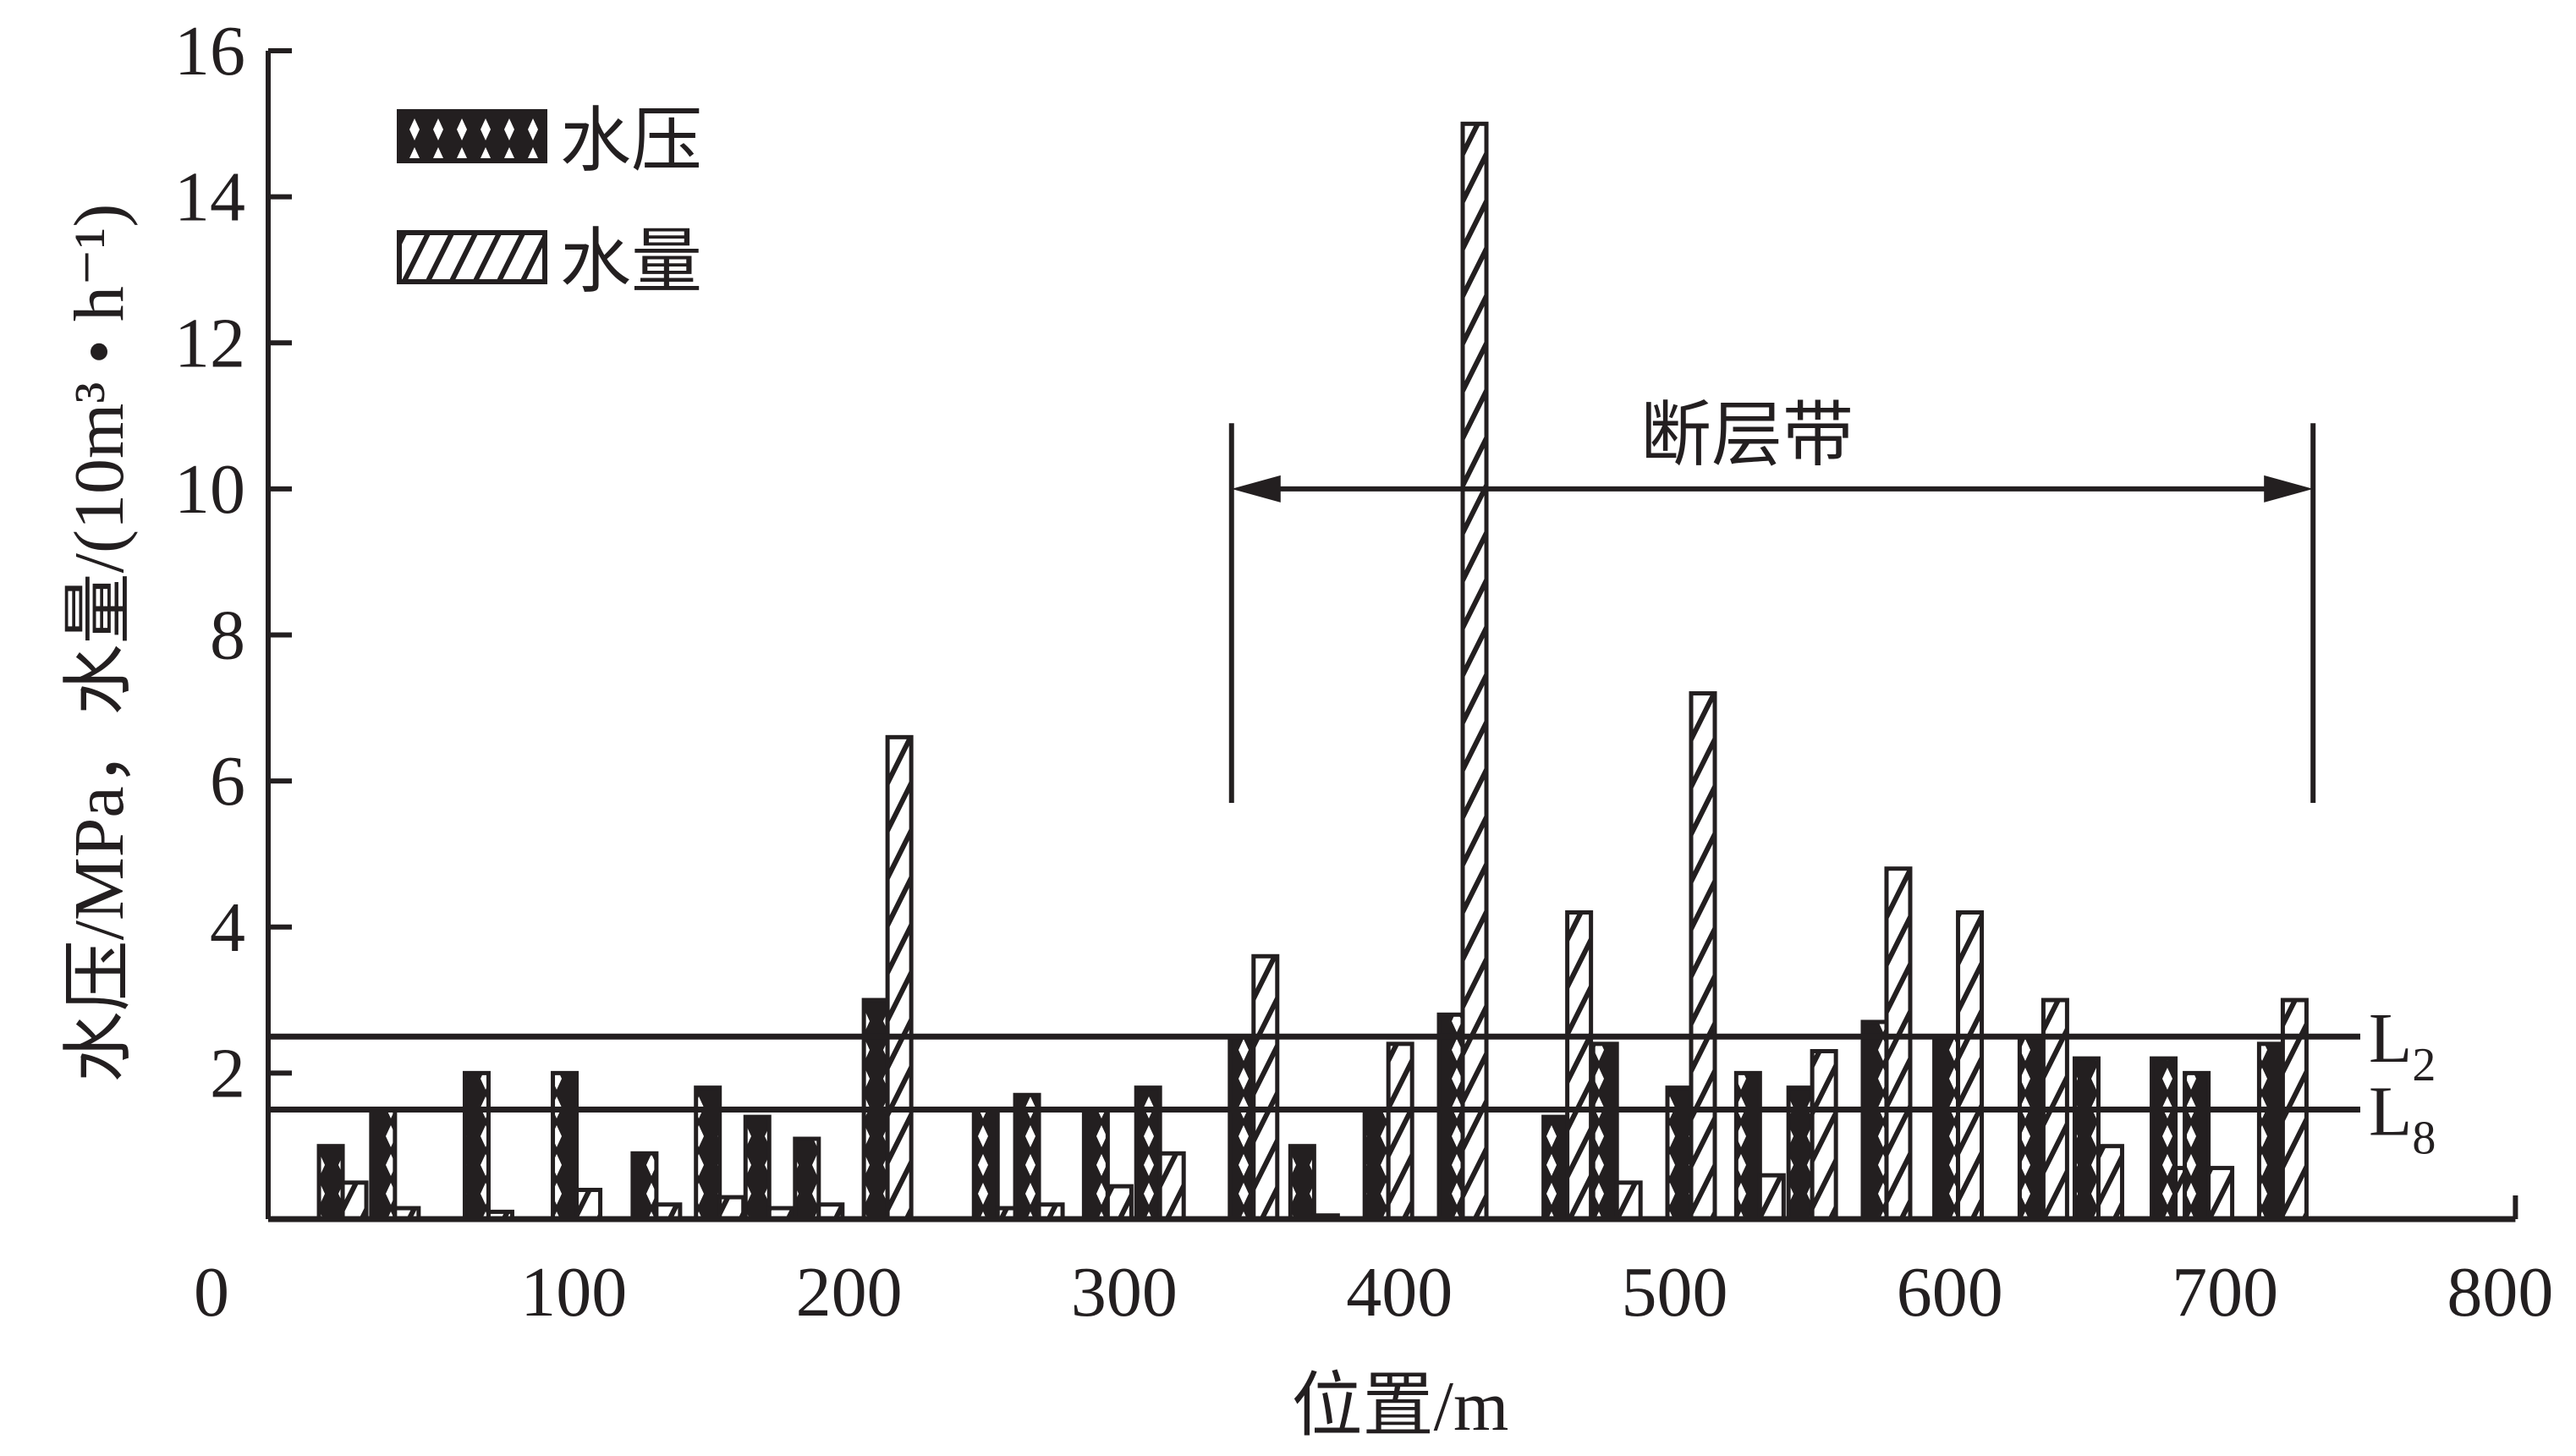 This screenshot has width=2576, height=1456. I want to click on fault-zone-annotation, so click(1772, 614).